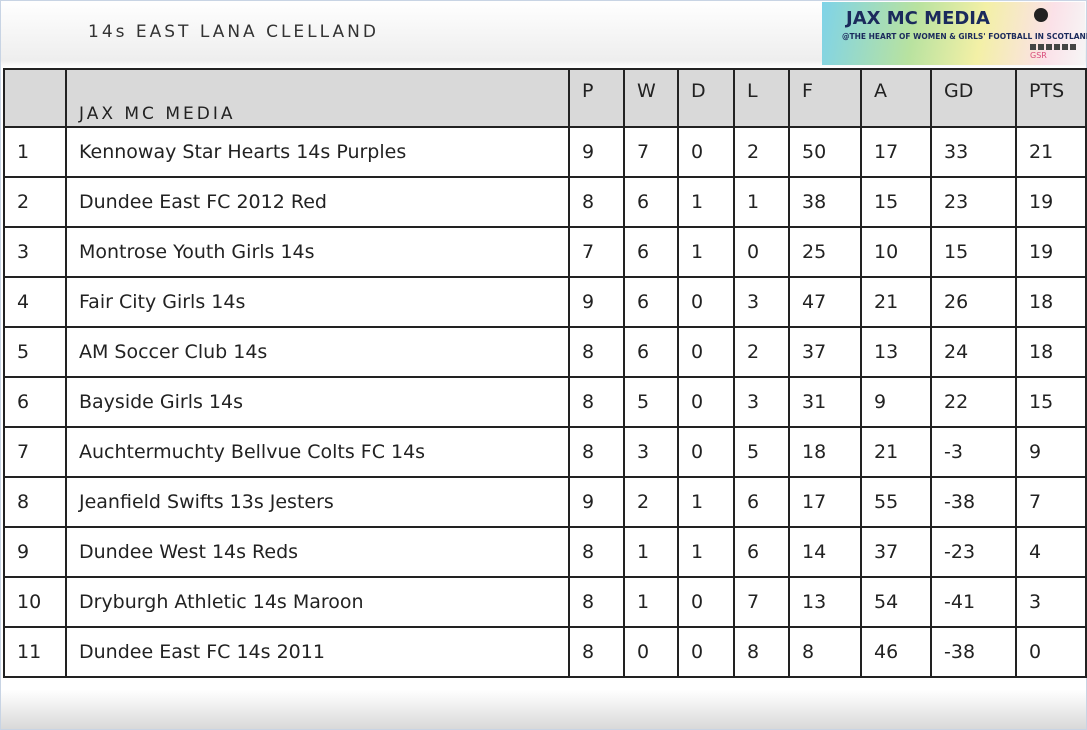 The width and height of the screenshot is (1087, 730). I want to click on cell: 10, so click(896, 252).